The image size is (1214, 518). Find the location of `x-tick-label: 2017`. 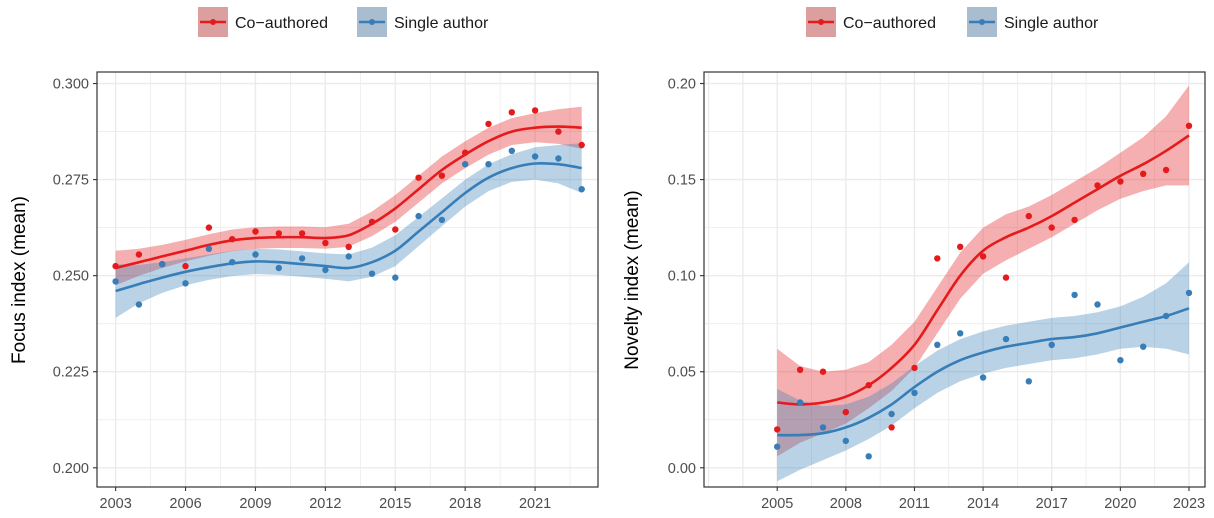

x-tick-label: 2017 is located at coordinates (1052, 504).